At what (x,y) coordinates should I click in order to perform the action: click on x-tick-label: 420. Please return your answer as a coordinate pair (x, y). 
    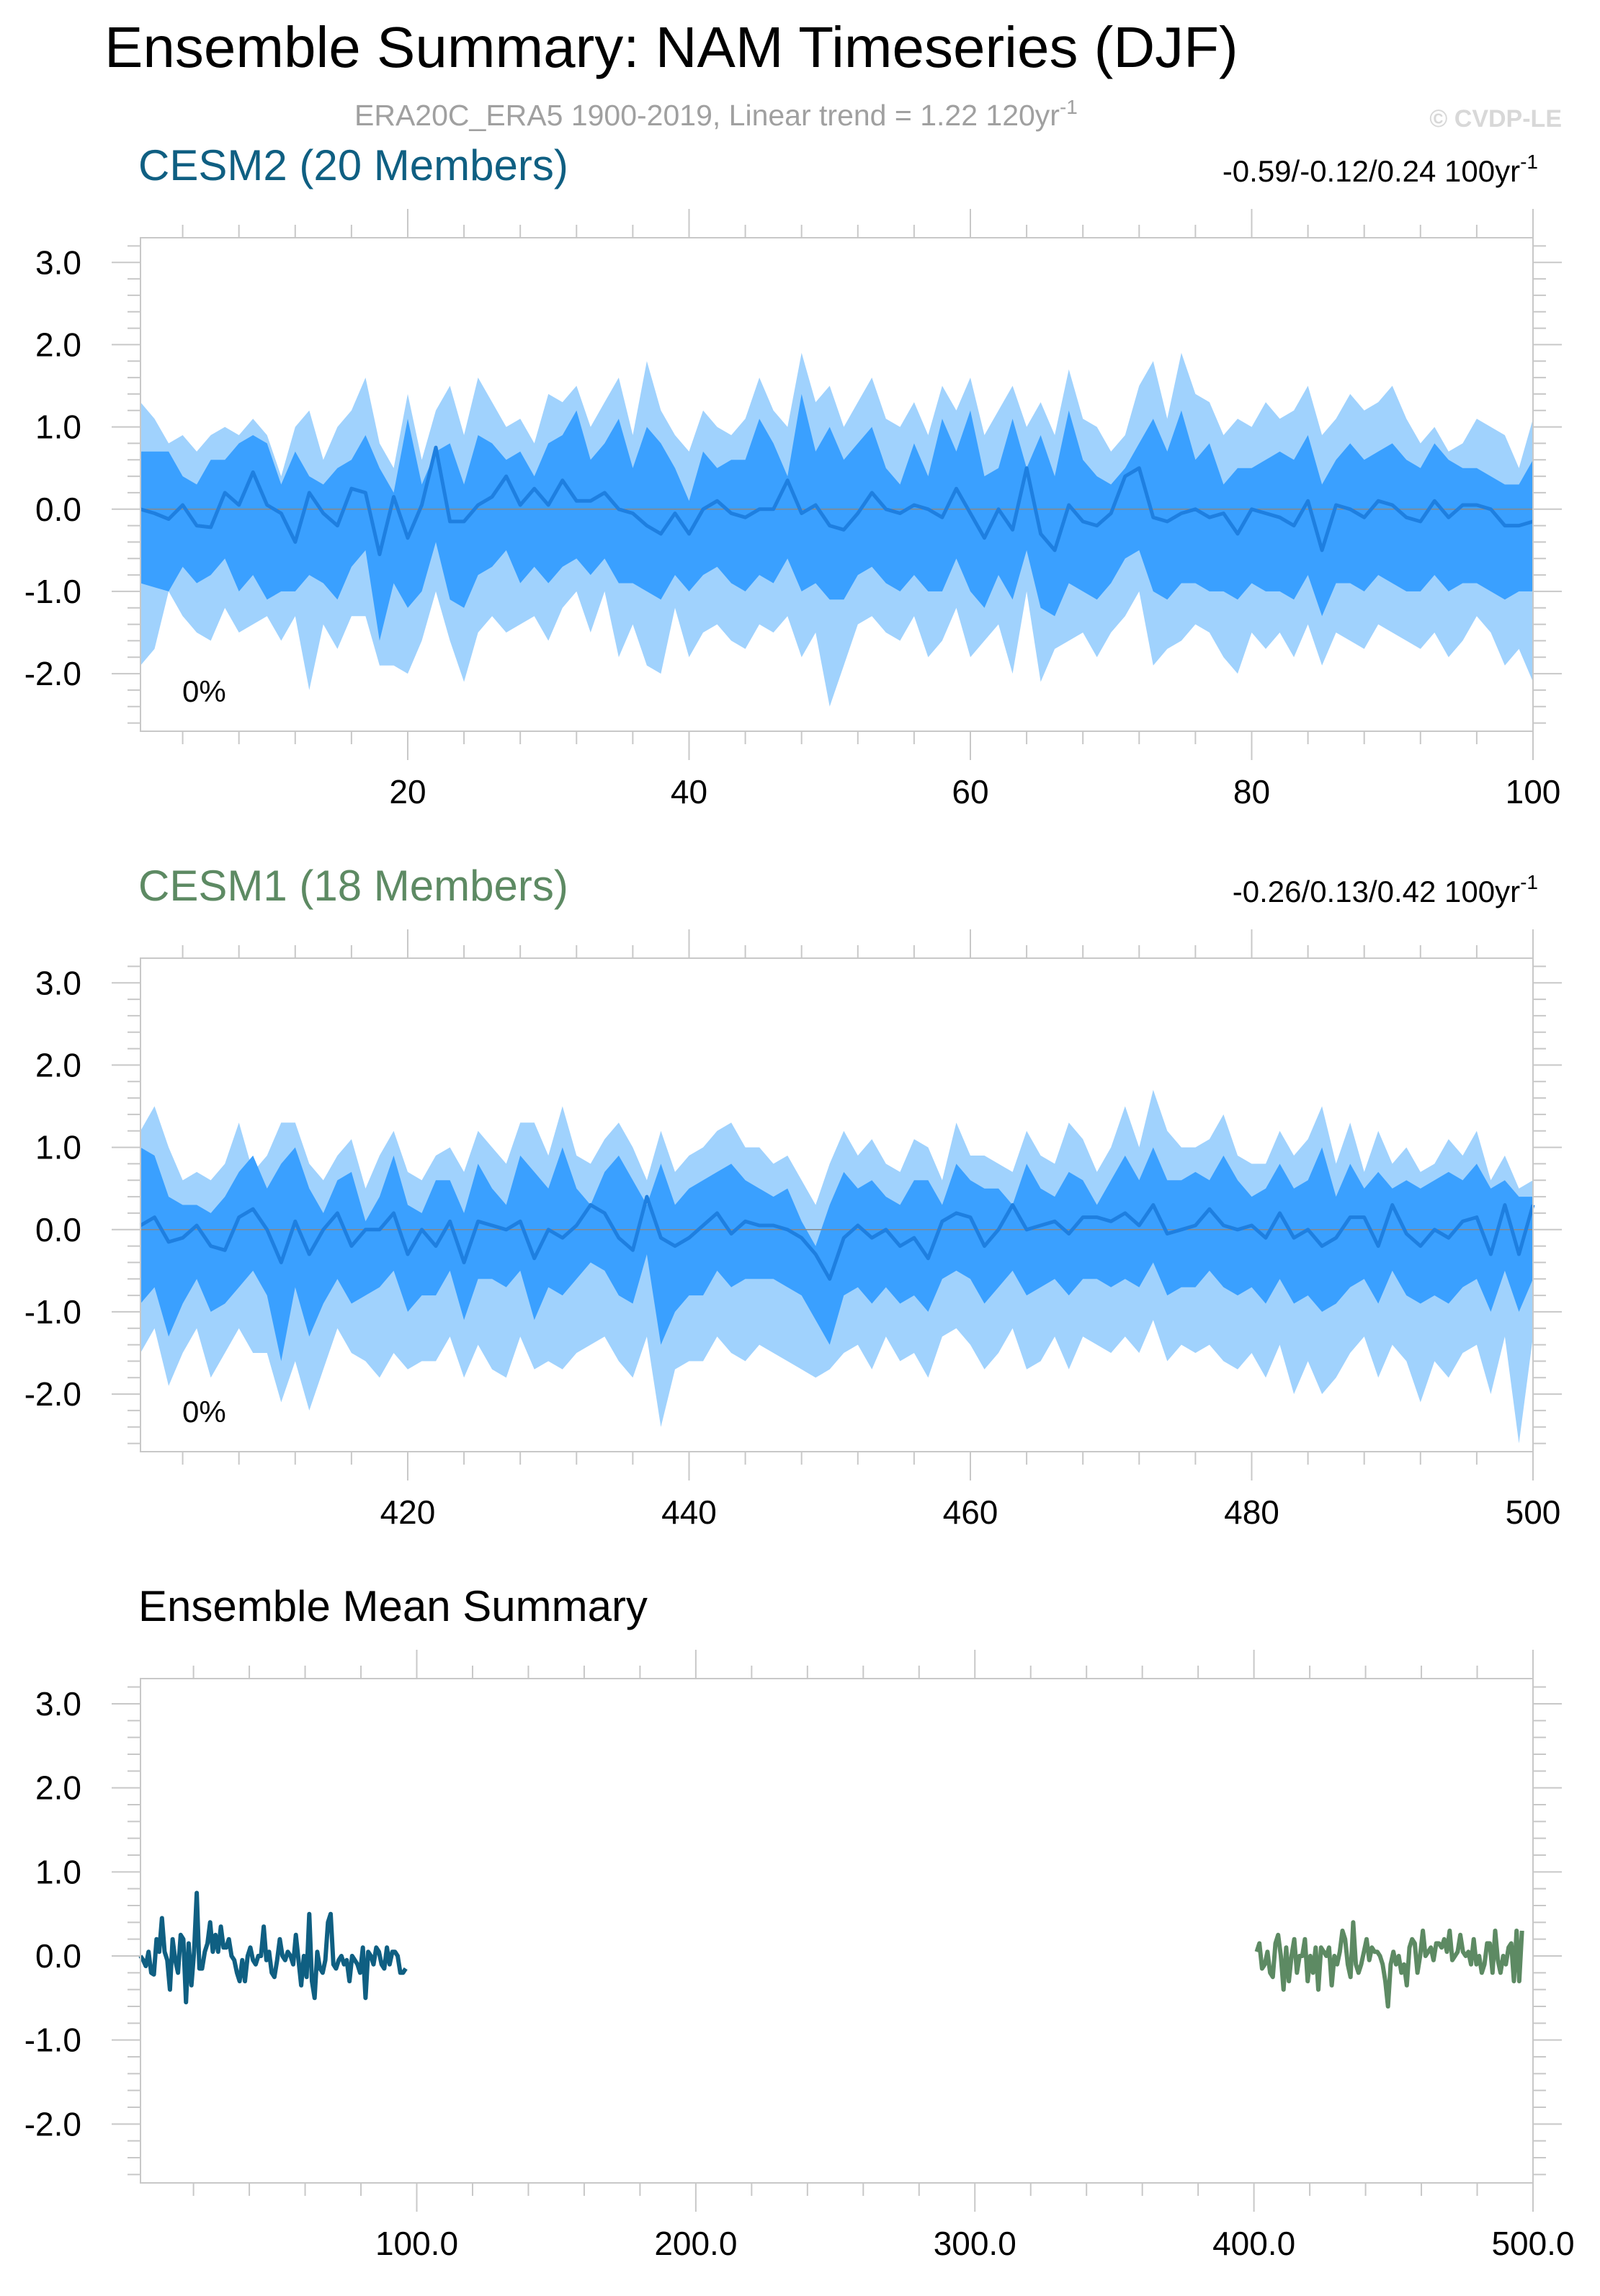
    Looking at the image, I should click on (408, 1512).